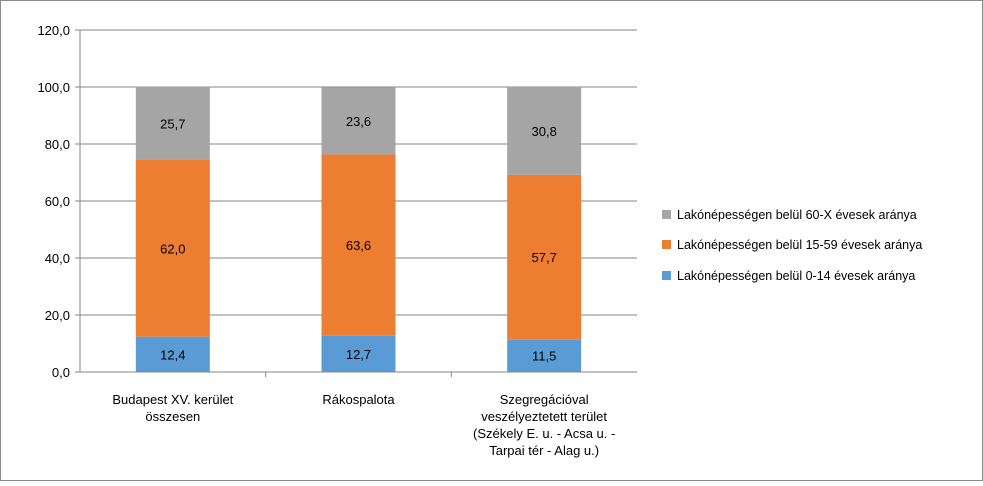  I want to click on x-category-label: Tarpai tér - Alag u.), so click(544, 450).